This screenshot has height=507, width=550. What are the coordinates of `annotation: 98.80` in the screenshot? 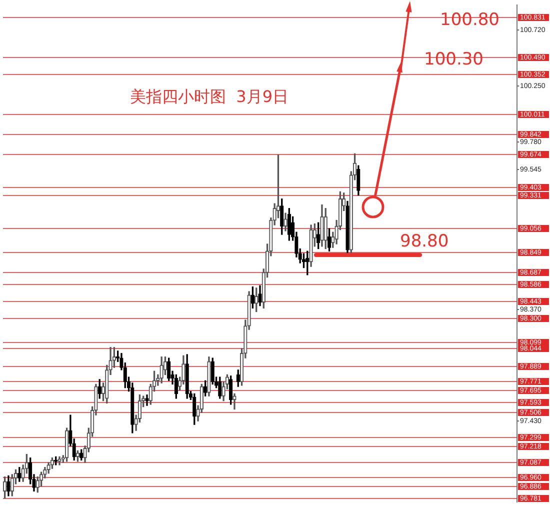 It's located at (424, 241).